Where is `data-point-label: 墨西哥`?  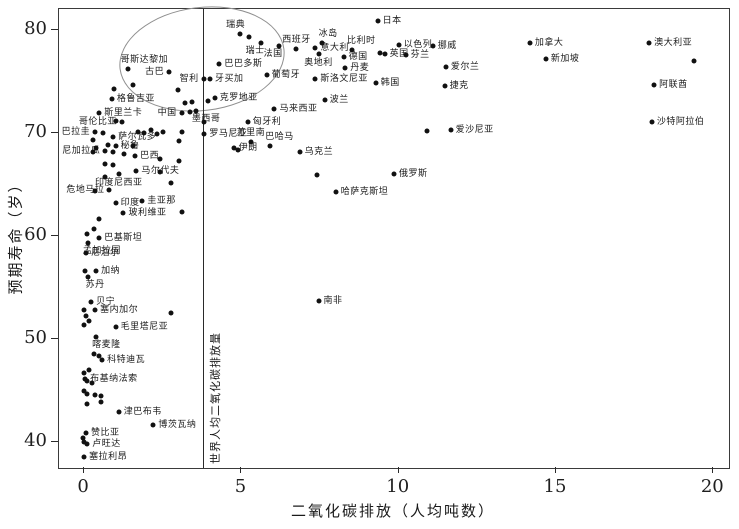 data-point-label: 墨西哥 is located at coordinates (206, 119).